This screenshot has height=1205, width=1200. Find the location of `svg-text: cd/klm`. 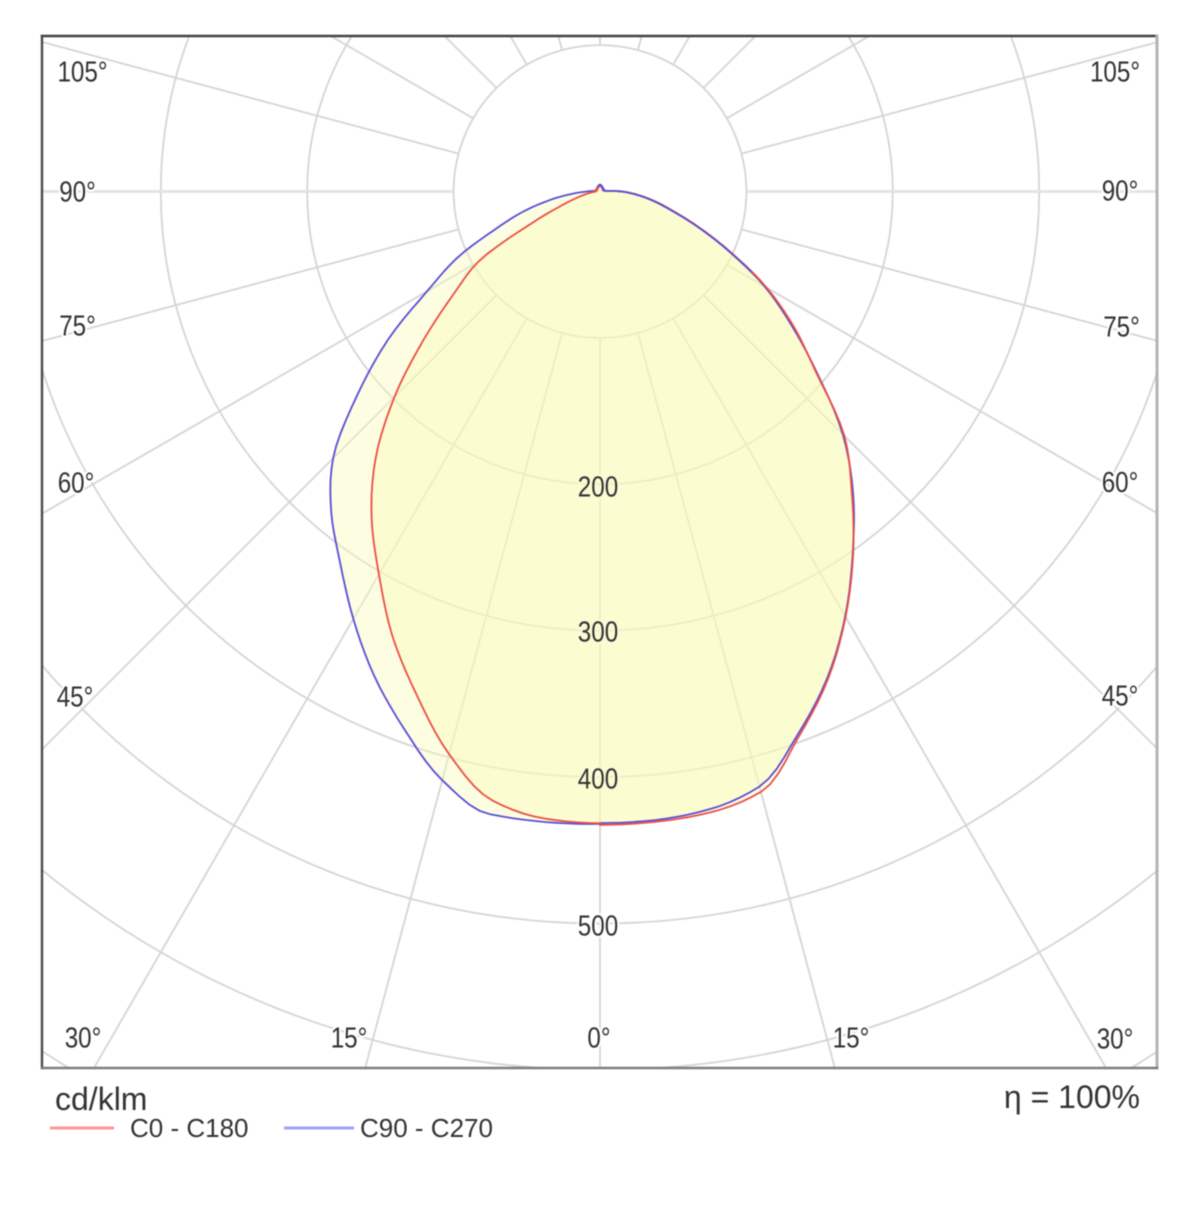

svg-text: cd/klm is located at coordinates (101, 1099).